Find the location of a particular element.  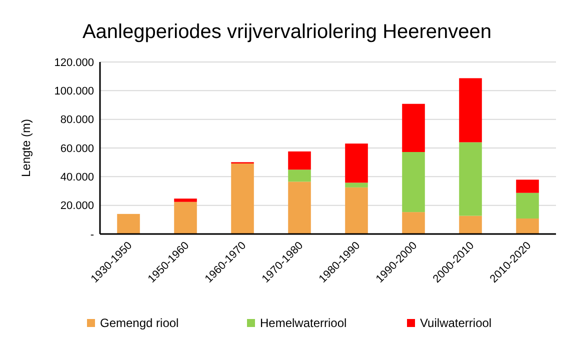

y-axis-title: Lengte (m) is located at coordinates (26, 148).